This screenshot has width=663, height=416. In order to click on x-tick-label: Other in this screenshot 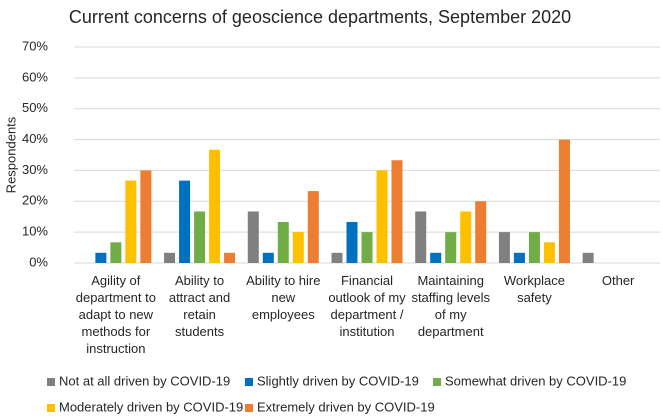, I will do `click(618, 280)`.